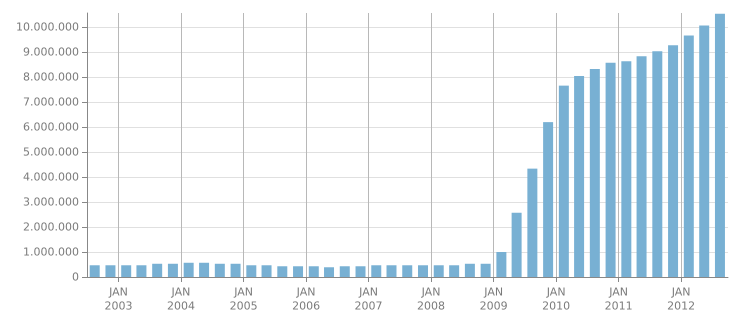 This screenshot has width=751, height=313. I want to click on y-tick-label: 10.000.000, so click(47, 27).